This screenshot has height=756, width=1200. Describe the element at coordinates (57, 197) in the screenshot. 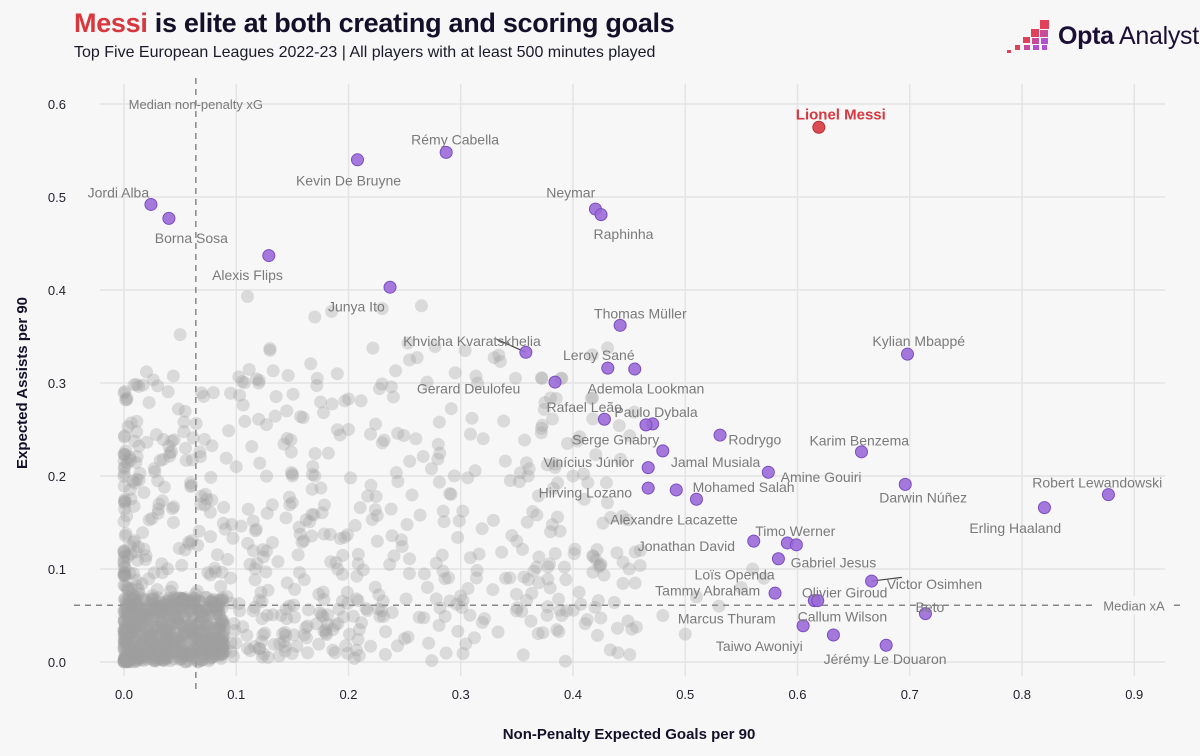

I see `y-tick-label: 0.5` at that location.